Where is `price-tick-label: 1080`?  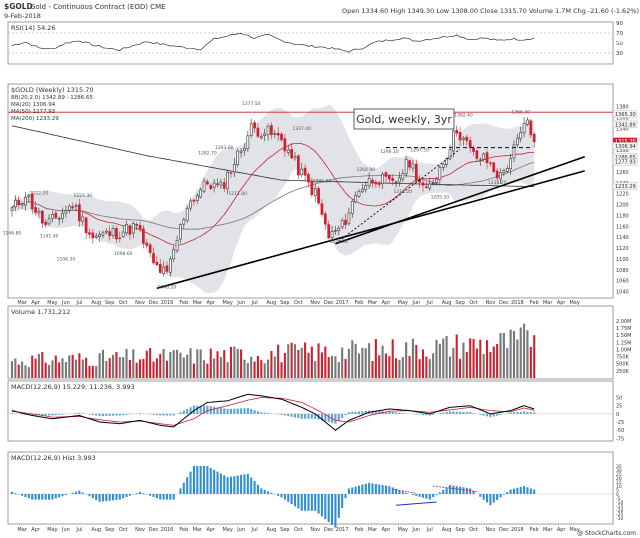
price-tick-label: 1080 is located at coordinates (622, 271).